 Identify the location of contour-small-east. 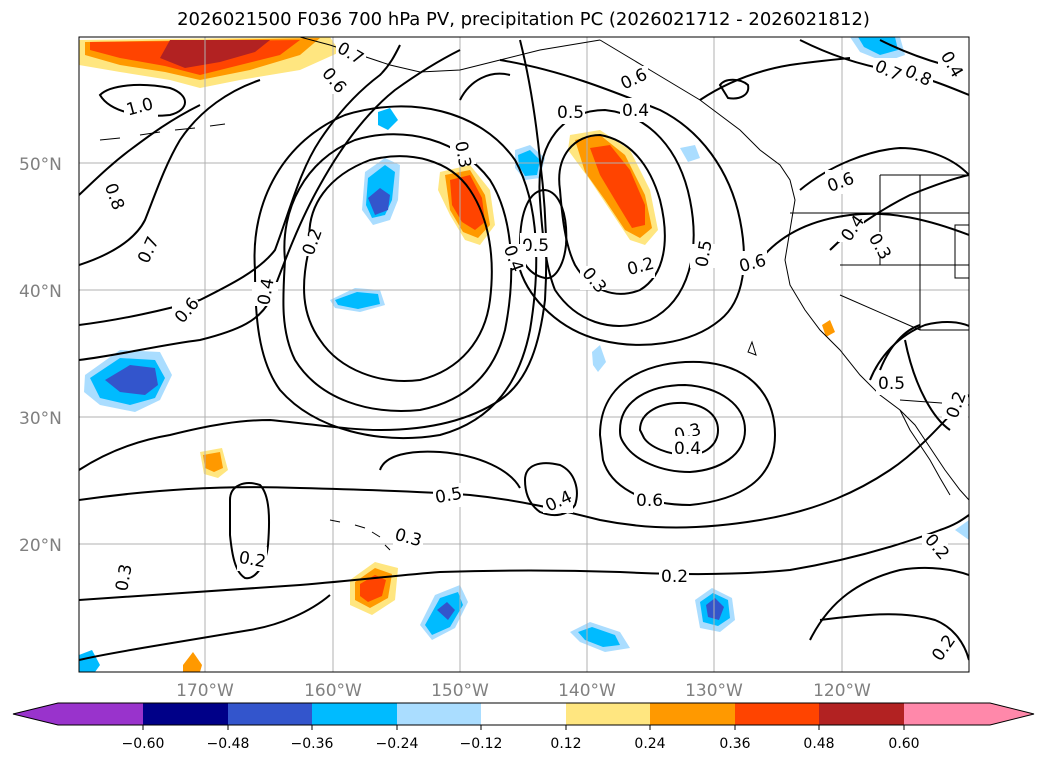
(734, 89).